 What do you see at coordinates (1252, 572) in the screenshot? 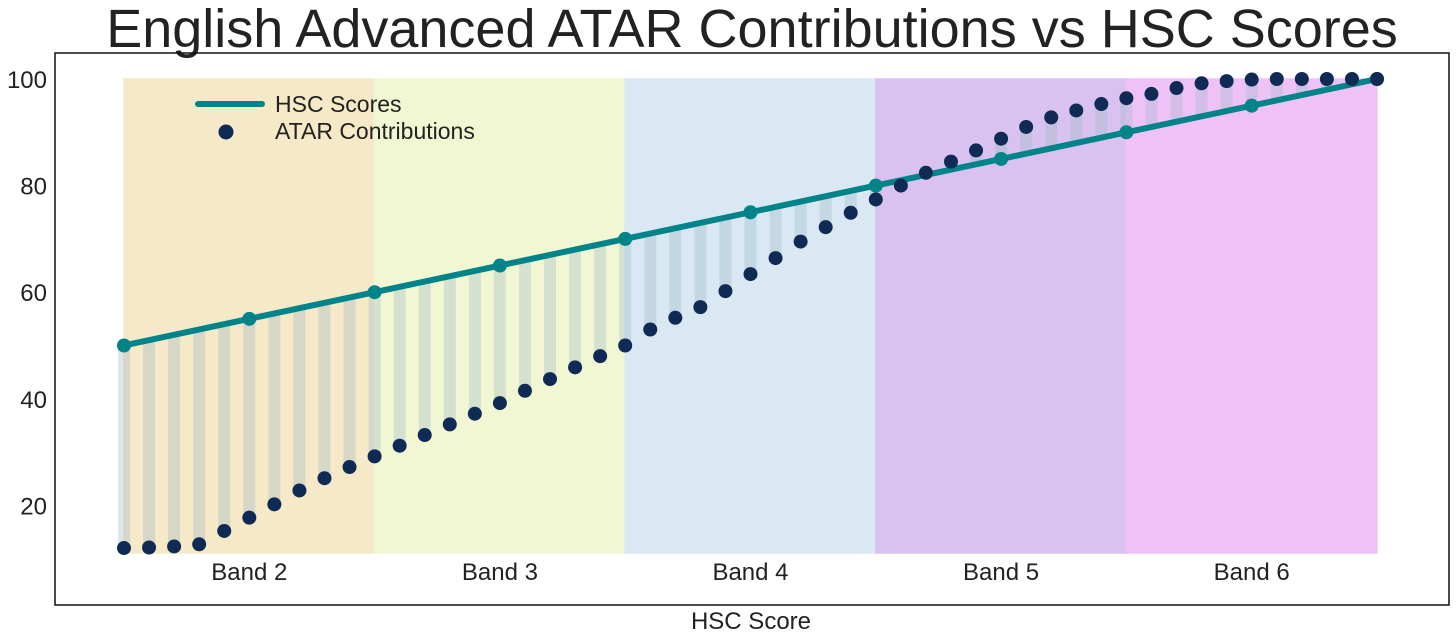
I see `band-label-band-6: Band 6` at bounding box center [1252, 572].